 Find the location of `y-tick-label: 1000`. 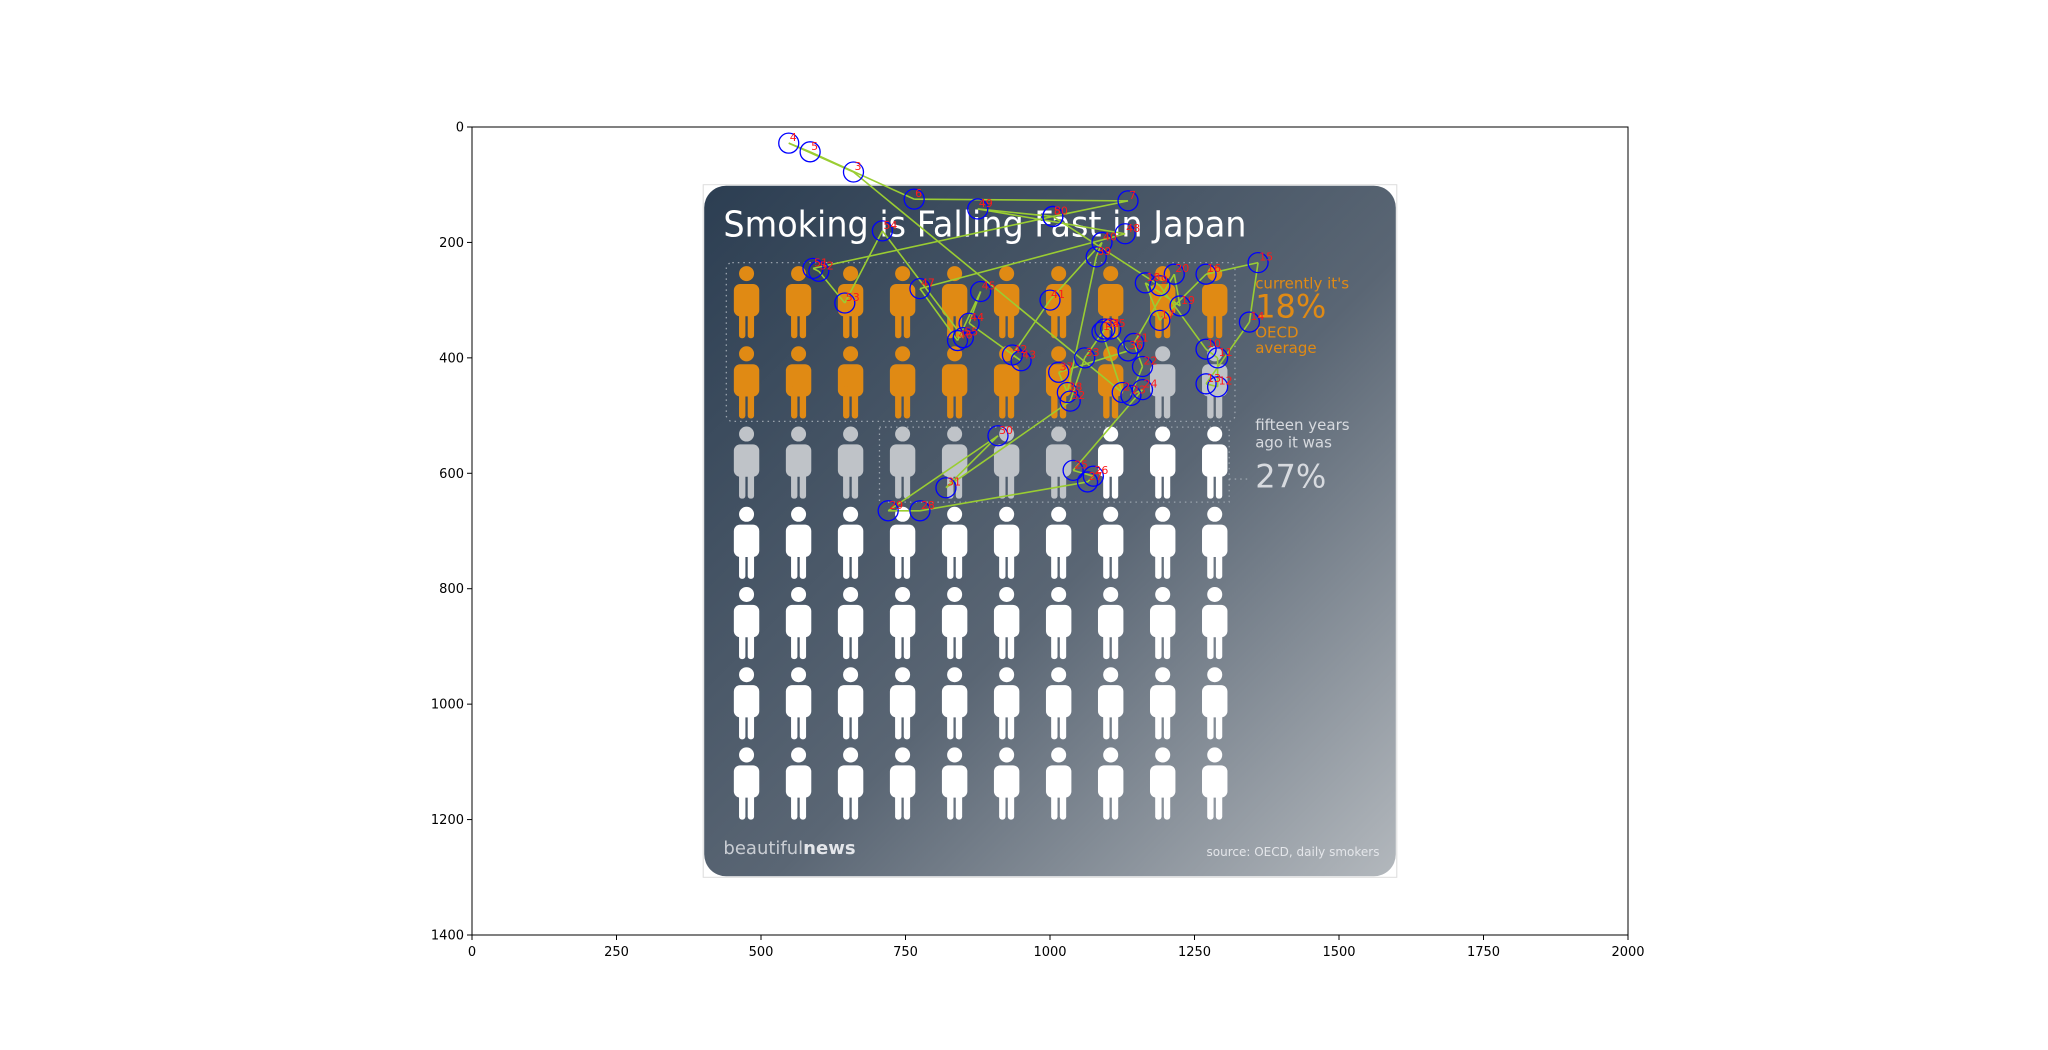

y-tick-label: 1000 is located at coordinates (447, 705).